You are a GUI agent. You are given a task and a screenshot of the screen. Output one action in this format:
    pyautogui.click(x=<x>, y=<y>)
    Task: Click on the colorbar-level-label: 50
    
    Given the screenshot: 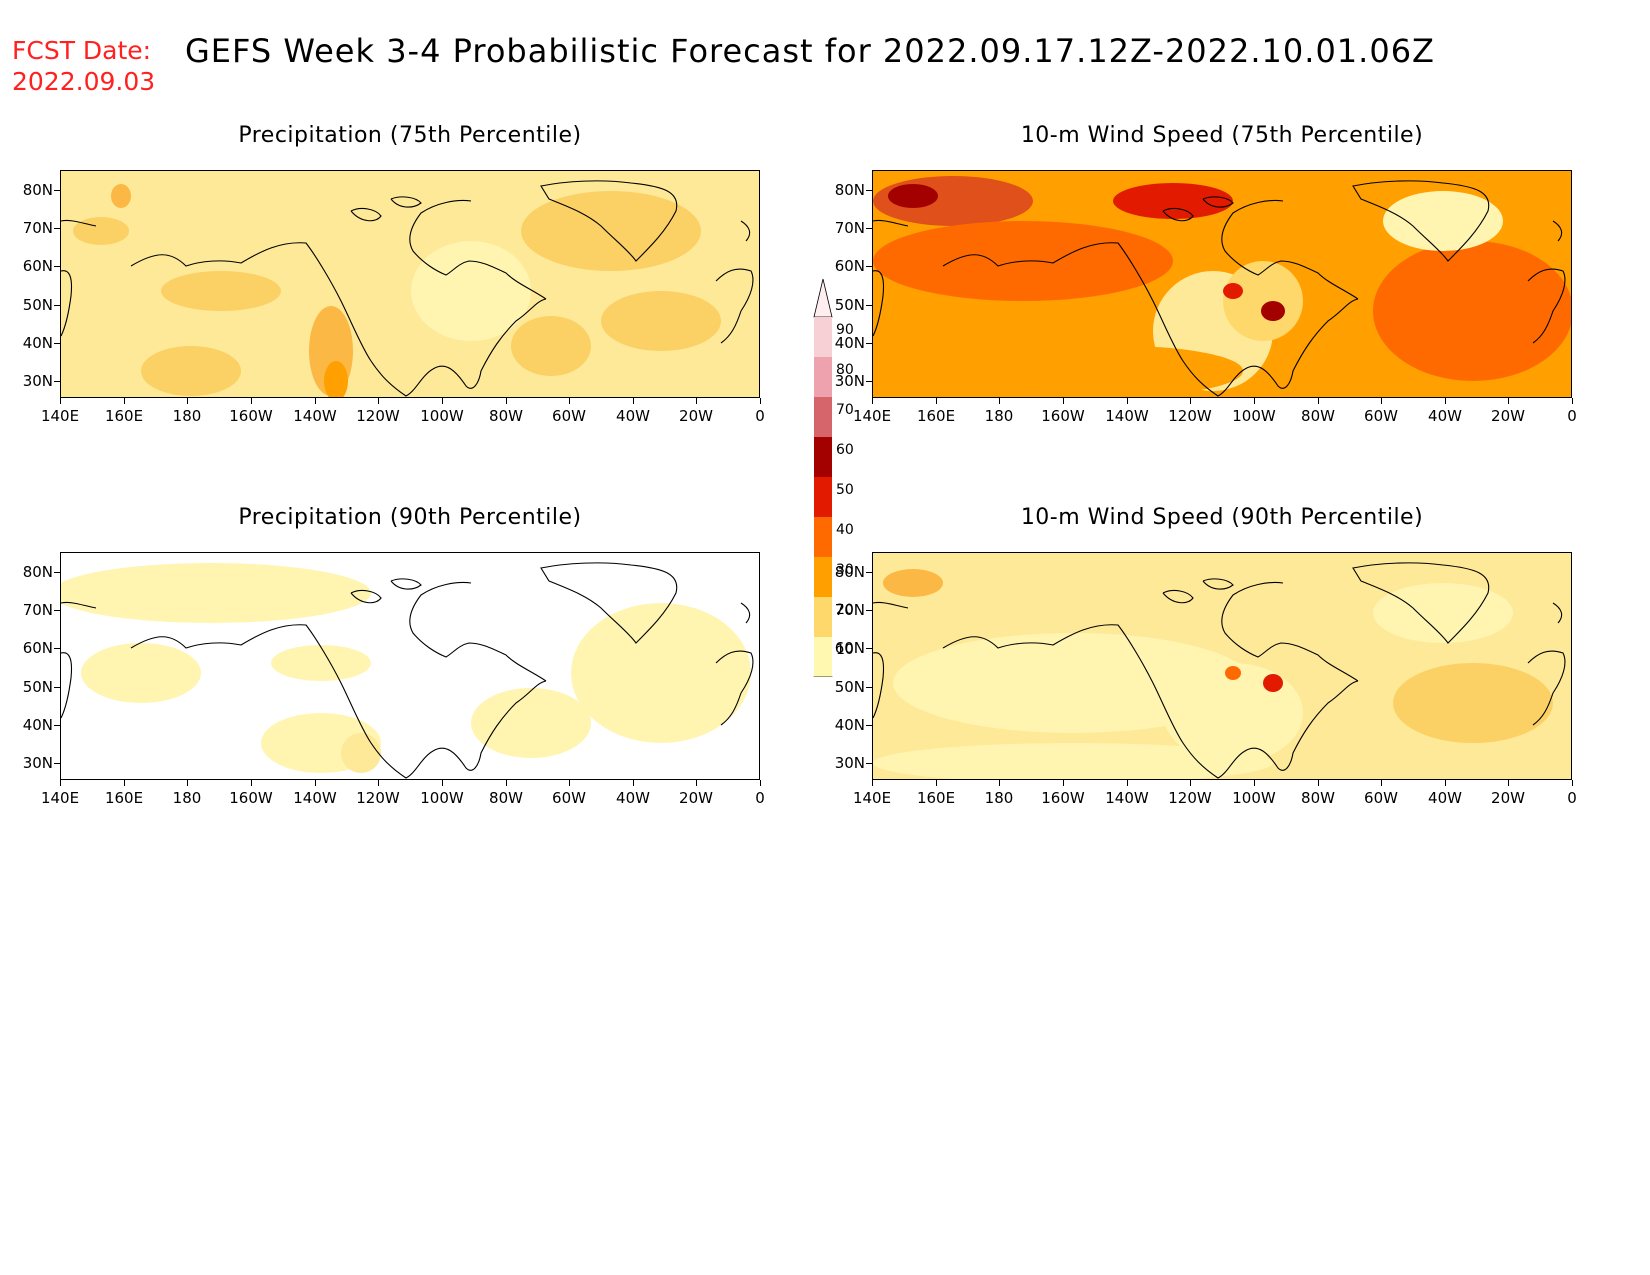 What is the action you would take?
    pyautogui.click(x=845, y=490)
    